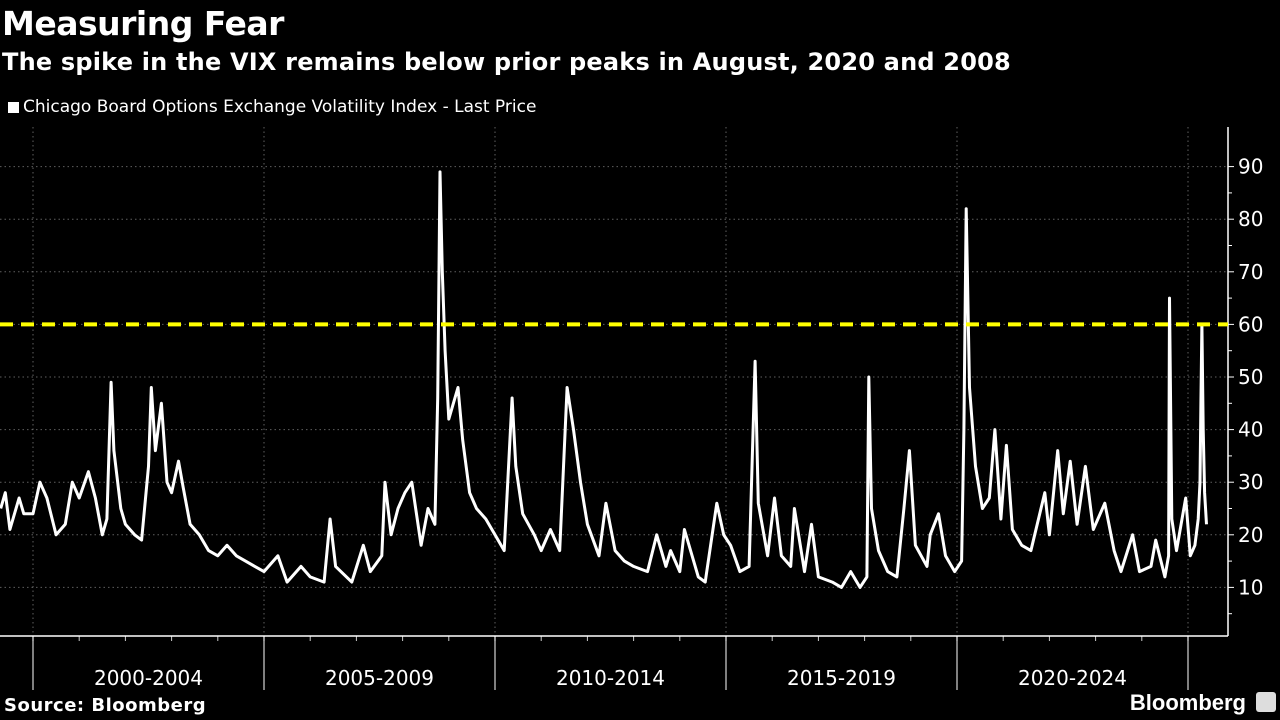 This screenshot has width=1280, height=720. What do you see at coordinates (1250, 535) in the screenshot?
I see `y-tick-label: 20` at bounding box center [1250, 535].